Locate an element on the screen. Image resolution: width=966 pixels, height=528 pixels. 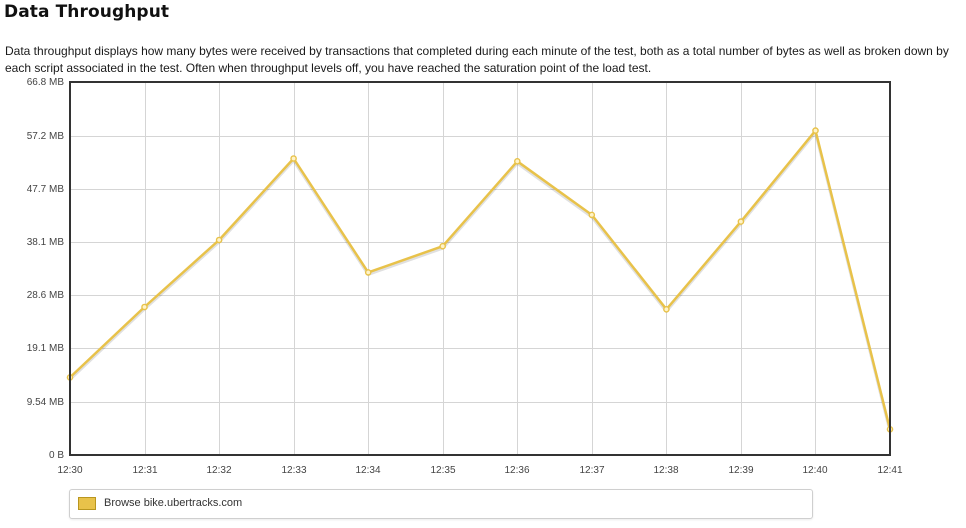
x-tick-label: 12:36 is located at coordinates (516, 470).